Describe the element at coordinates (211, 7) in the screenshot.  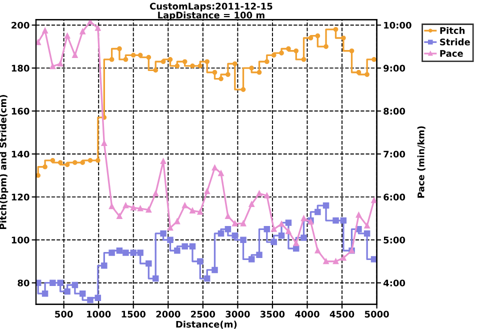
I see `chart-title: CustomLaps:2011-12-15` at that location.